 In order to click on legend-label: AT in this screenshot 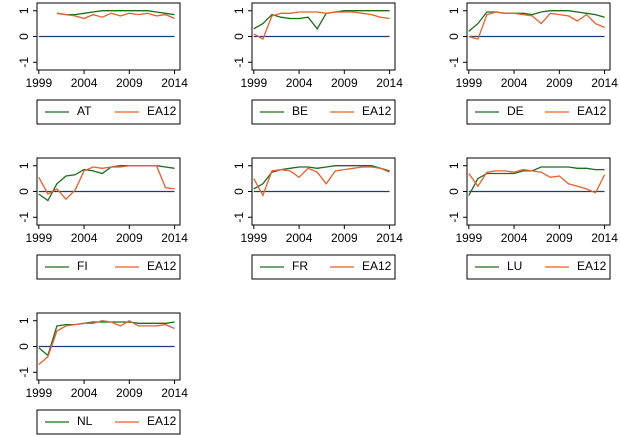, I will do `click(84, 111)`.